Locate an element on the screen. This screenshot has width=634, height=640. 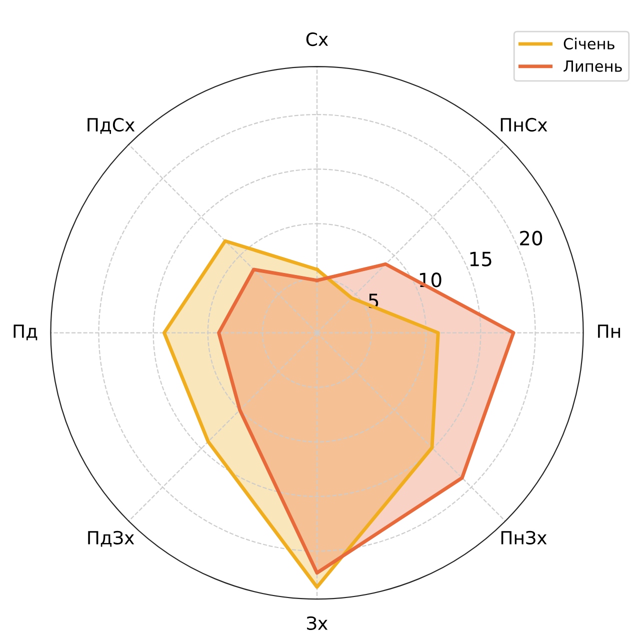
spoke-label: ПдСх is located at coordinates (111, 126).